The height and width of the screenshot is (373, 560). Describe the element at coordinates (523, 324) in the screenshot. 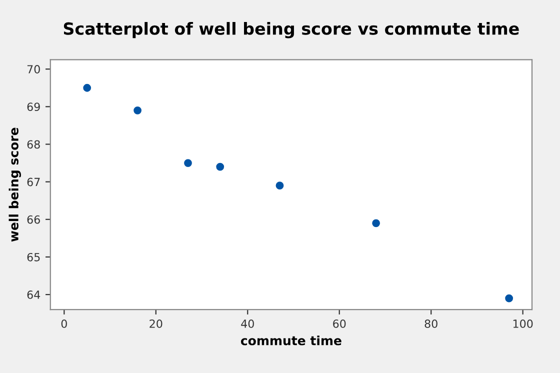

I see `x-tick-label: 100` at that location.